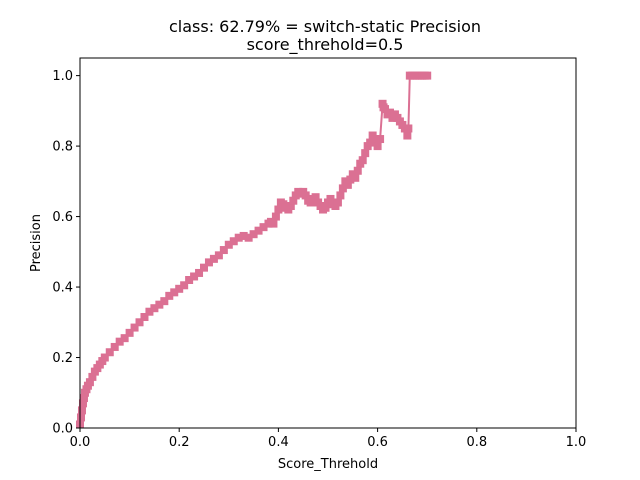 The image size is (640, 480). Describe the element at coordinates (62, 217) in the screenshot. I see `y-tick-label: 0.6` at that location.